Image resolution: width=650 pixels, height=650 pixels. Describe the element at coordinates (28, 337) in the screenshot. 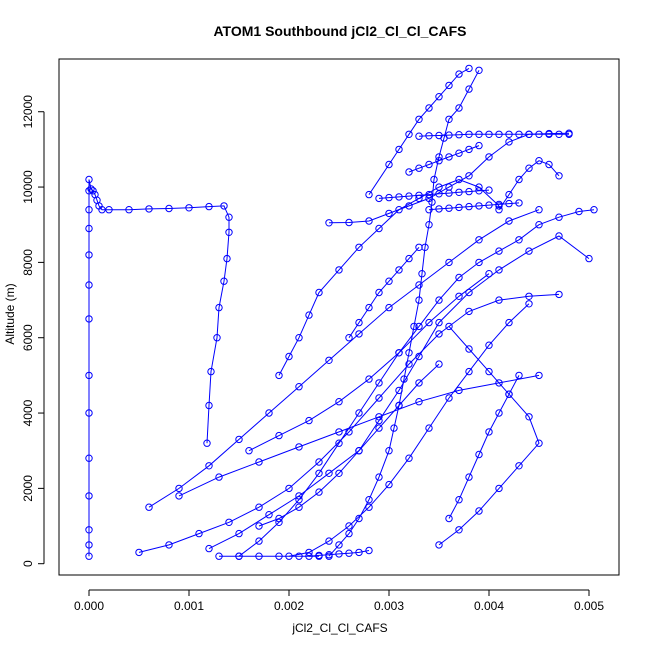

I see `y-tick-label: 6000` at that location.